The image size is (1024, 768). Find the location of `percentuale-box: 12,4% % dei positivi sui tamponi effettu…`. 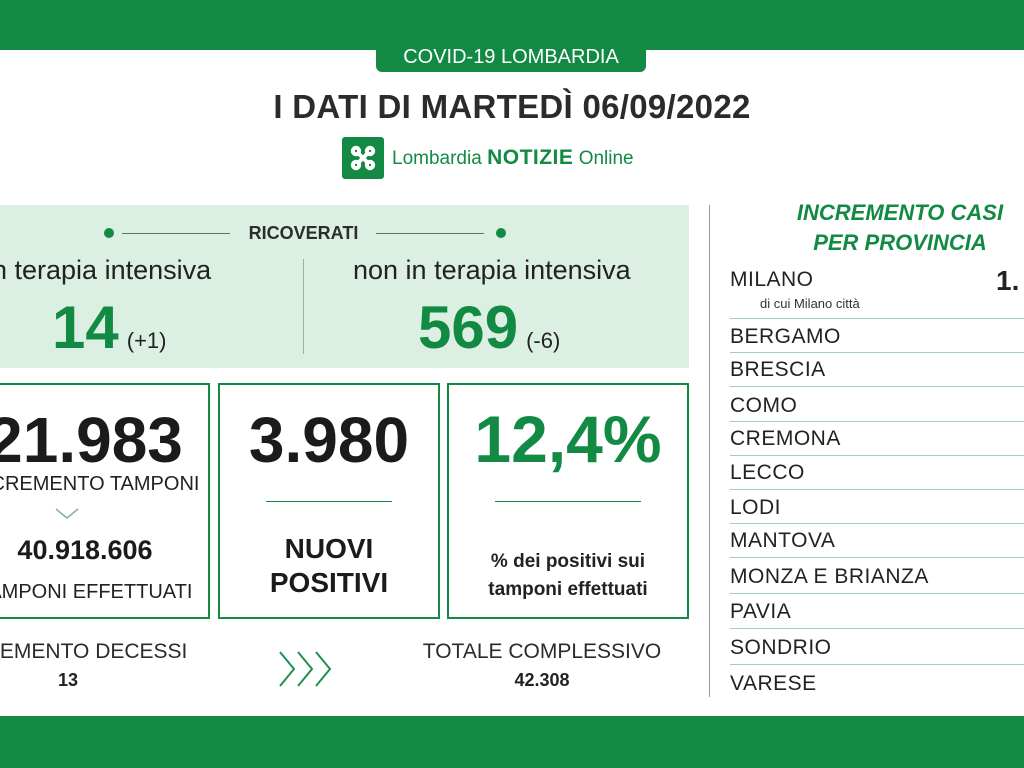

percentuale-box: 12,4% % dei positivi sui tamponi effettu… is located at coordinates (568, 501).